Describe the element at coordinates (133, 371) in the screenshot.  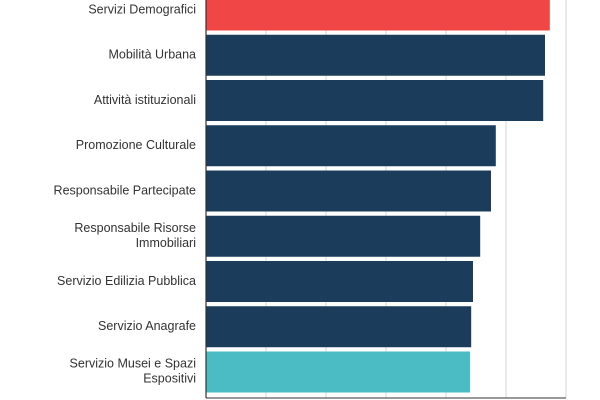
I see `y-tick-label: Servizio Musei e Spazi Espositivi` at that location.